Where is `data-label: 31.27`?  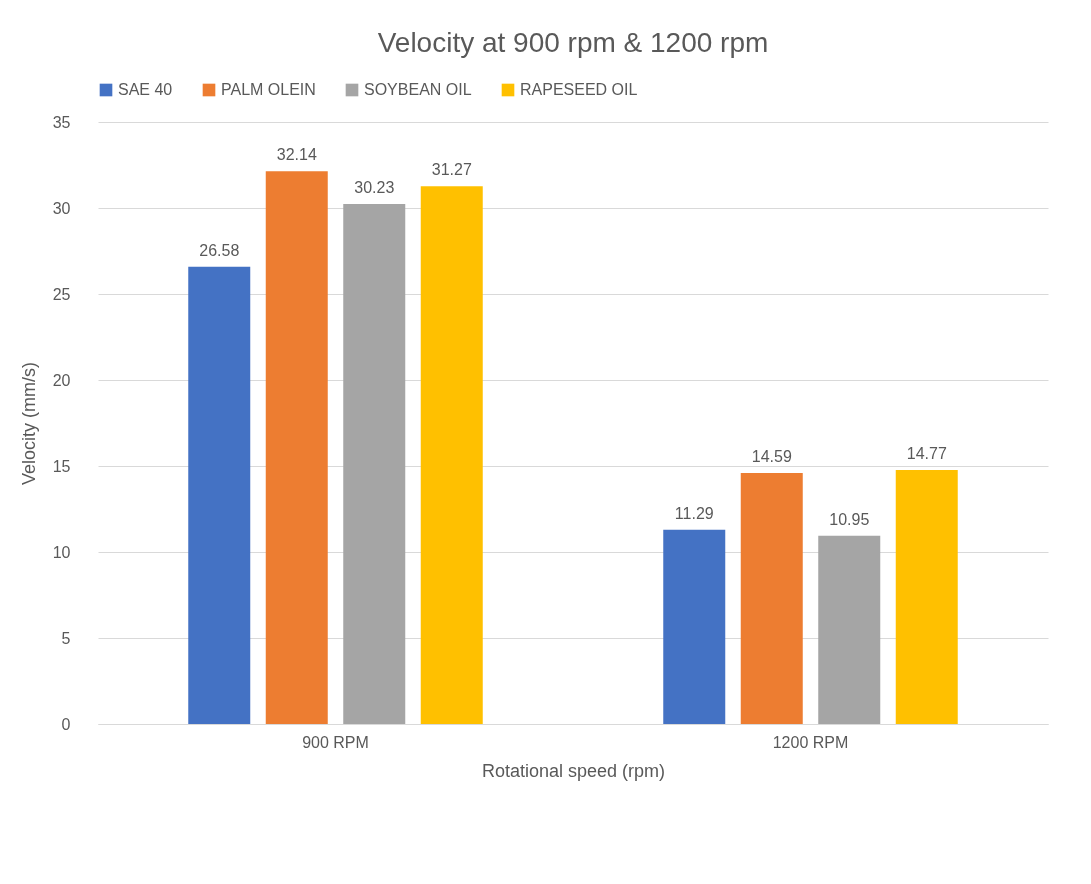 data-label: 31.27 is located at coordinates (451, 170).